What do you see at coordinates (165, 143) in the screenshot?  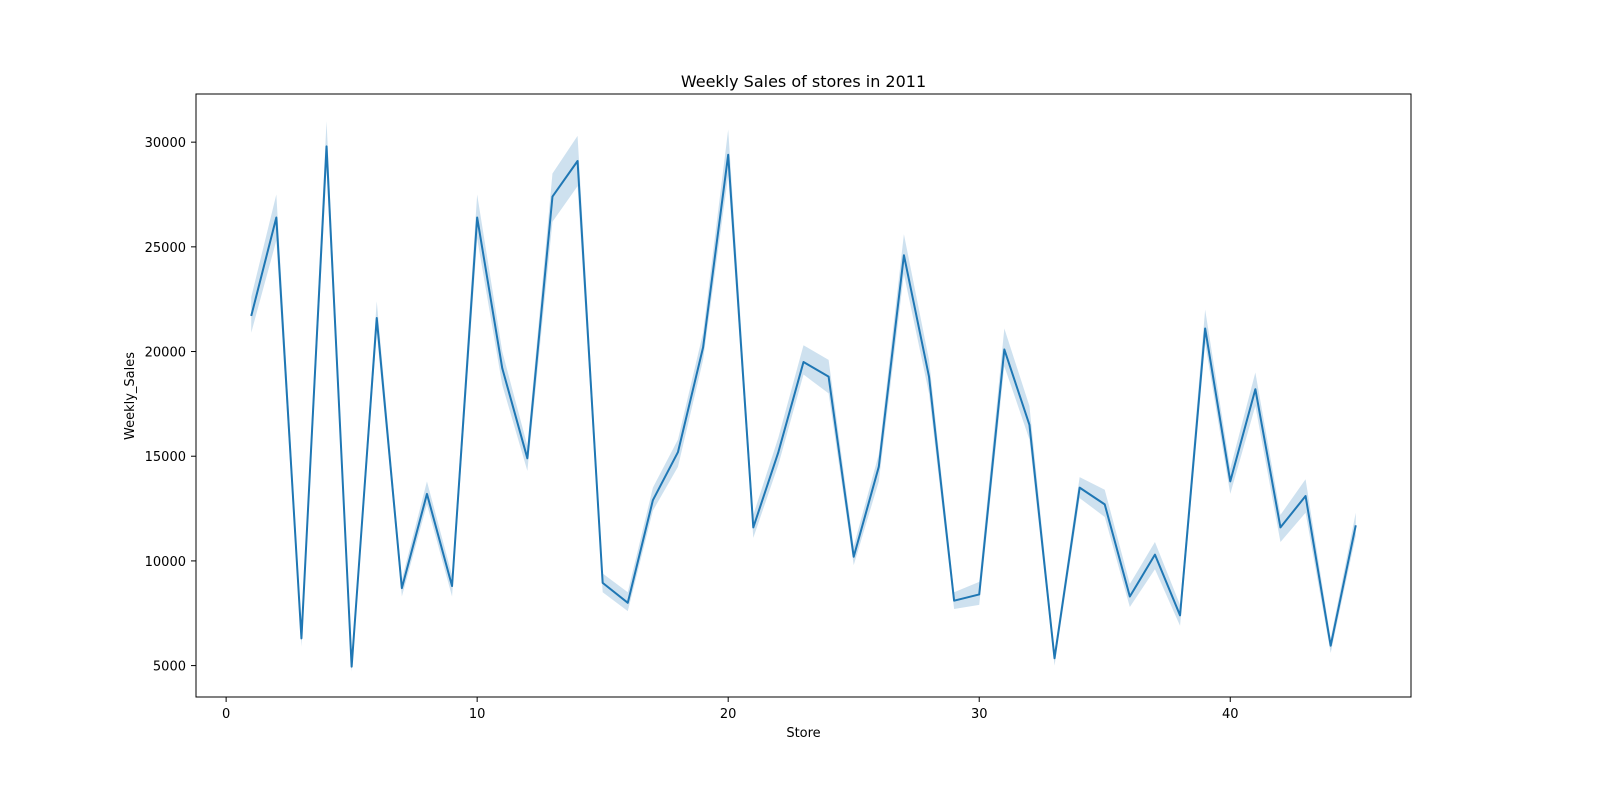 I see `y-tick-label: 30000` at bounding box center [165, 143].